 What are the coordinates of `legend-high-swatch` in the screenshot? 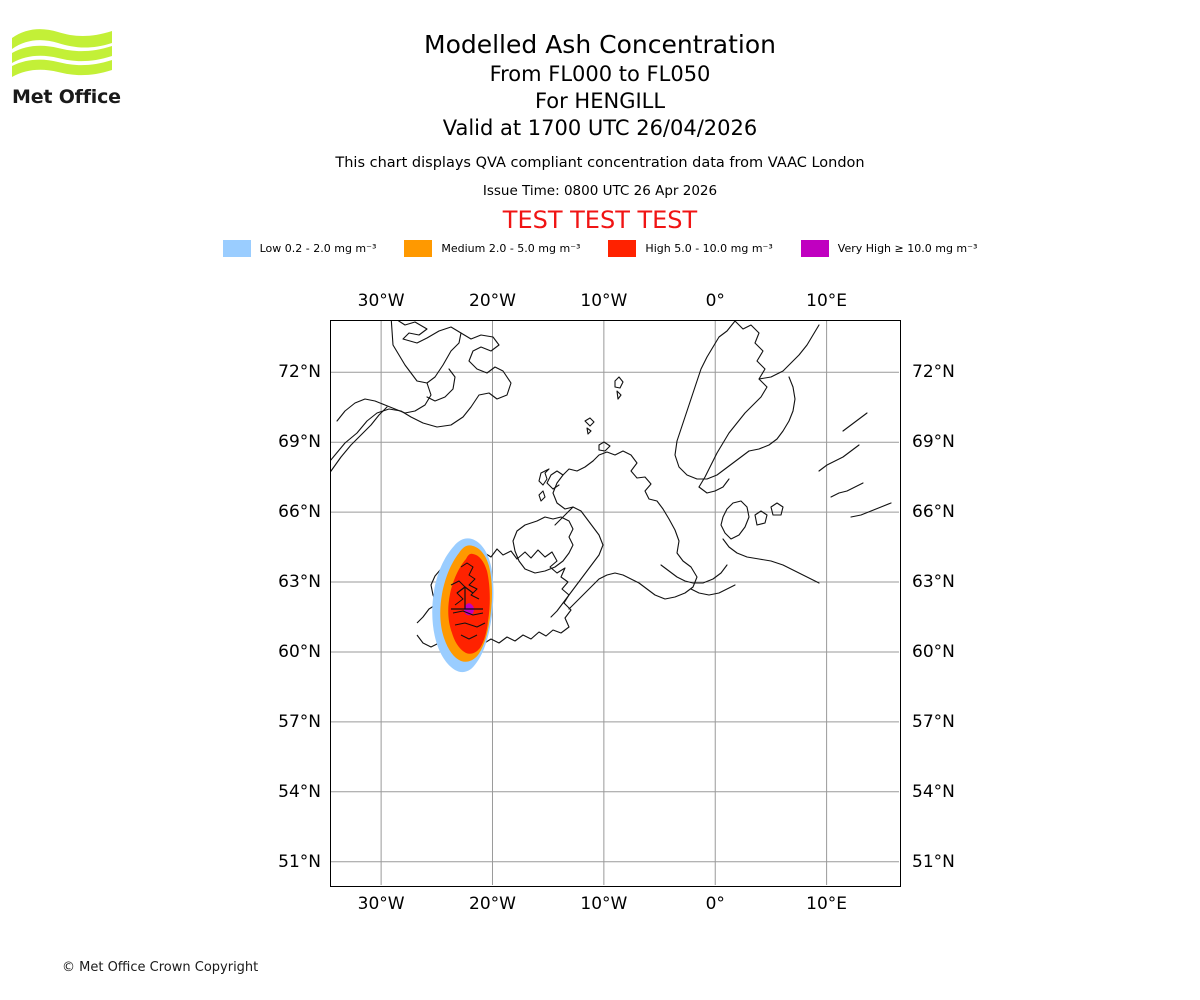 It's located at (622, 248).